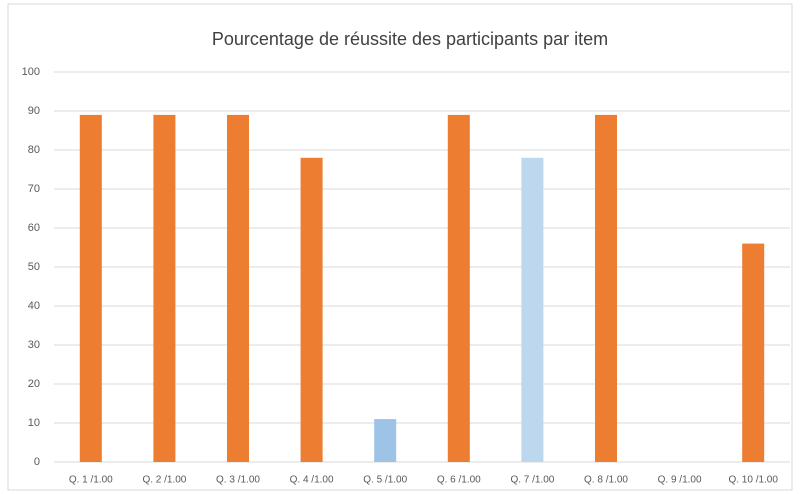 The width and height of the screenshot is (802, 494). I want to click on x-tick-label: Q. 4 /1.00, so click(312, 480).